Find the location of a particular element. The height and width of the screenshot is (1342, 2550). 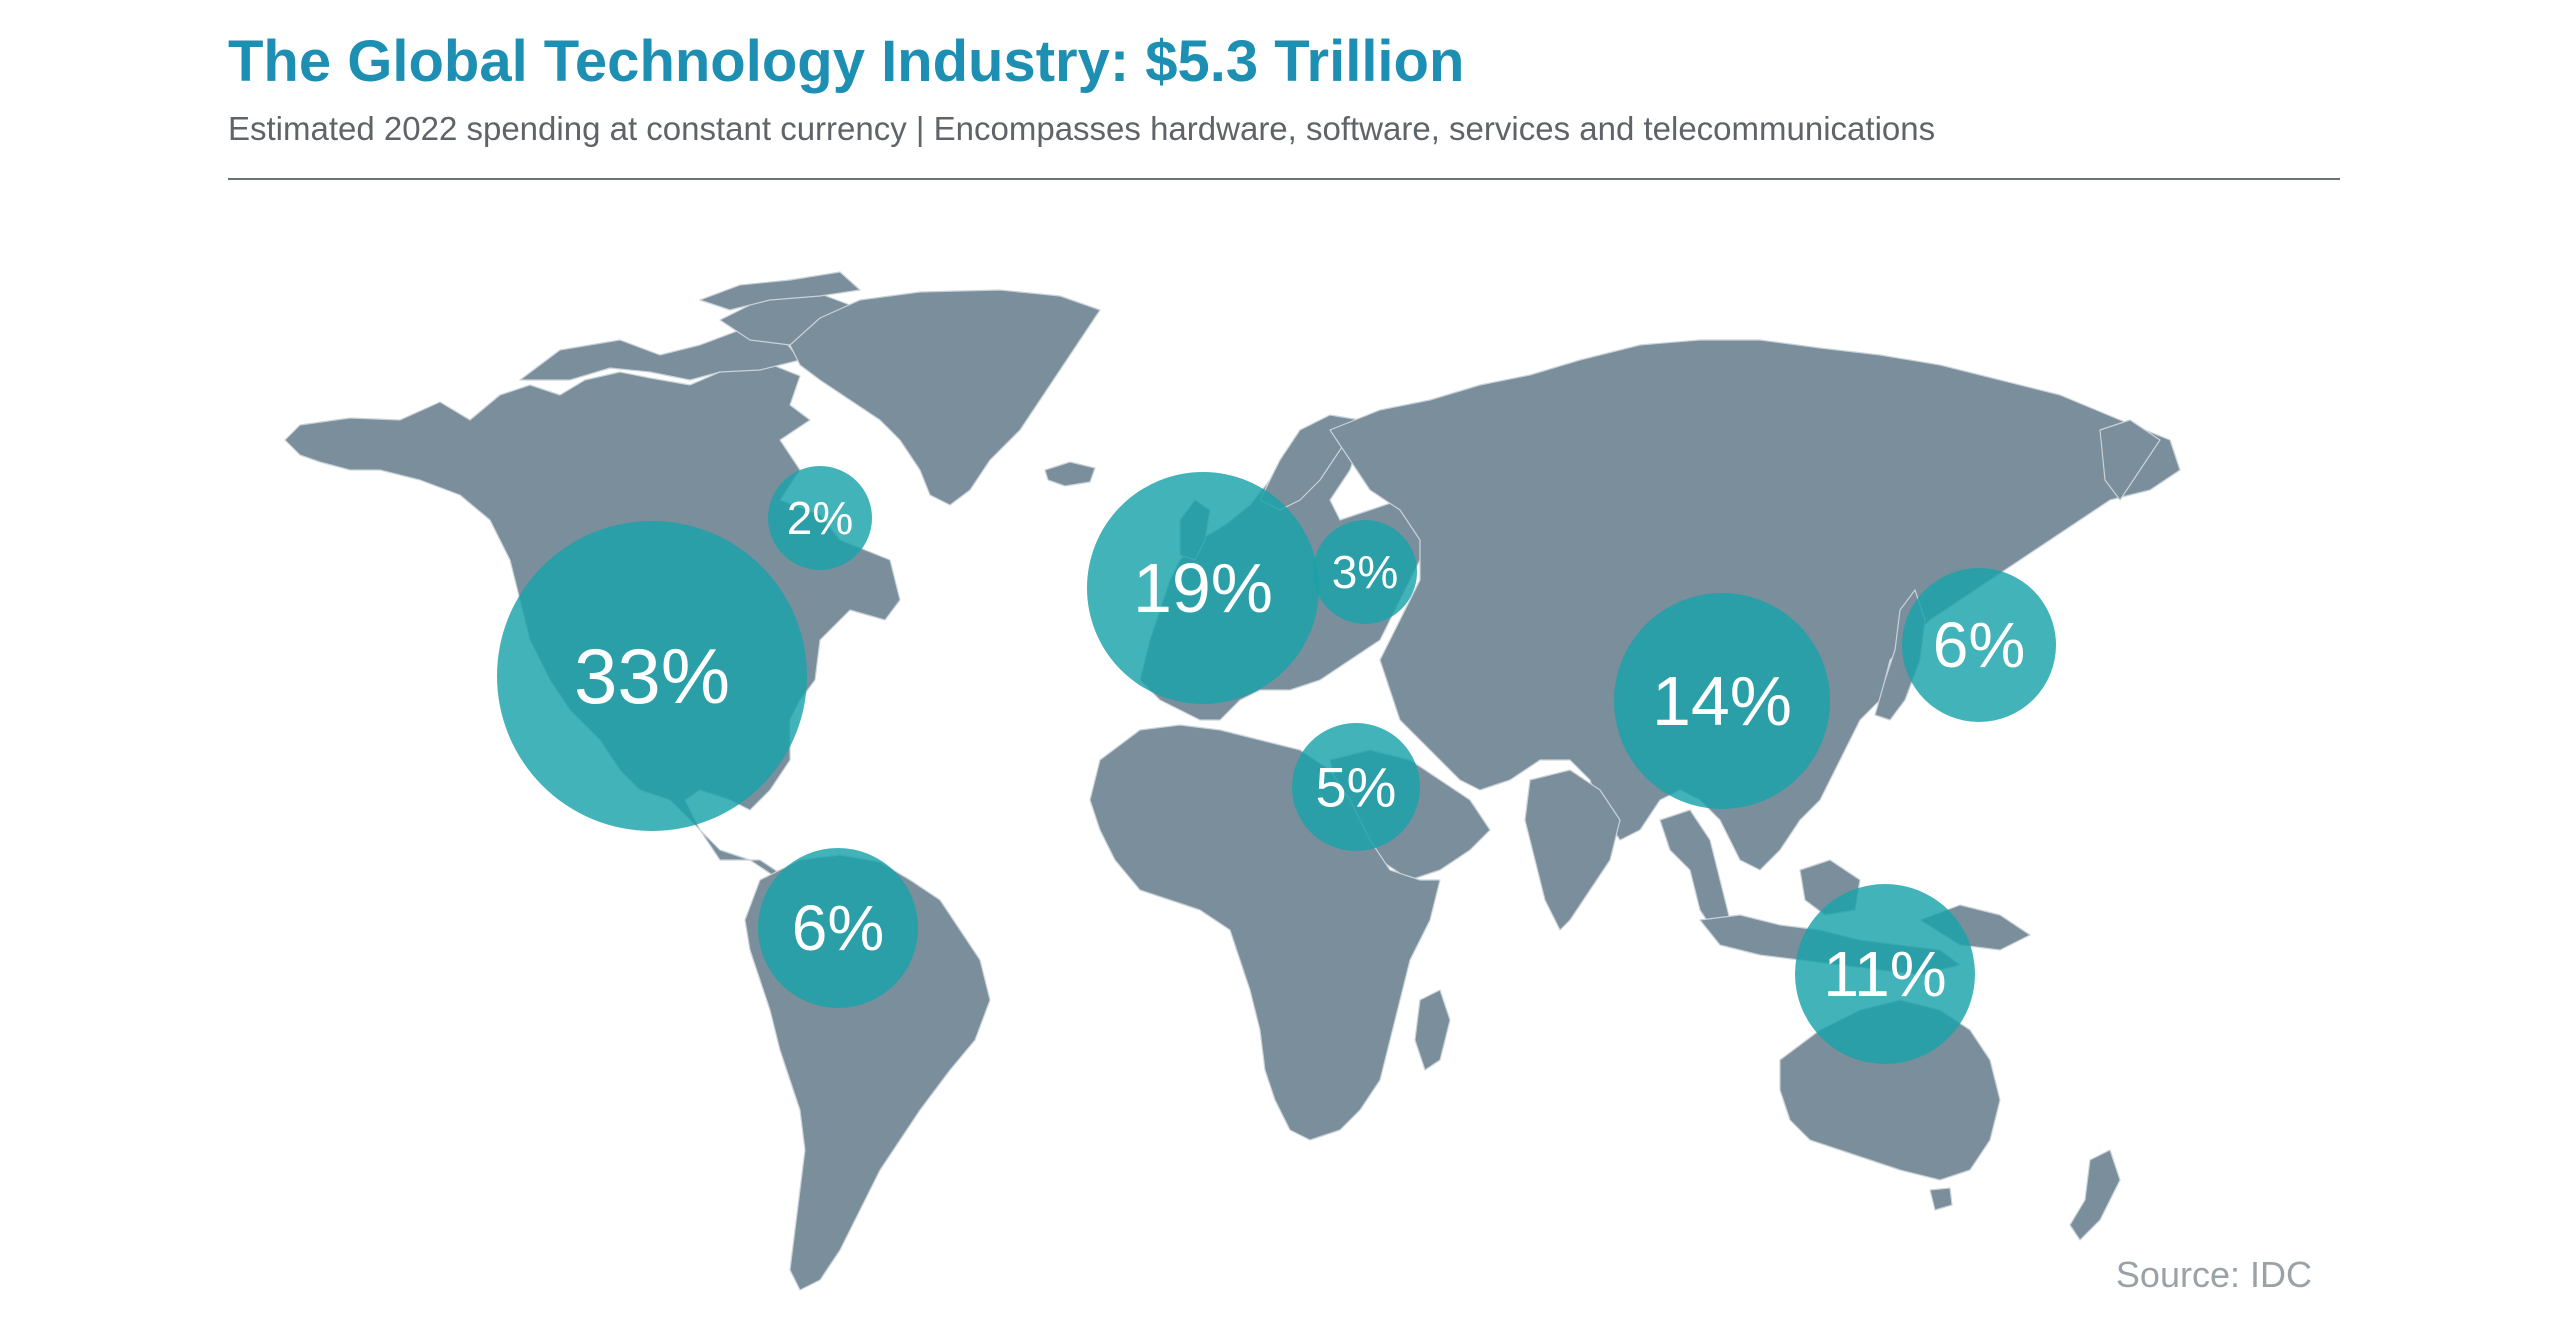

bubble-latin-america is located at coordinates (838, 928).